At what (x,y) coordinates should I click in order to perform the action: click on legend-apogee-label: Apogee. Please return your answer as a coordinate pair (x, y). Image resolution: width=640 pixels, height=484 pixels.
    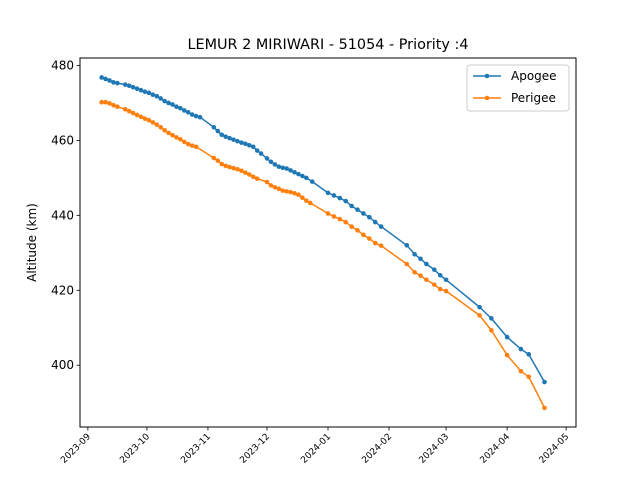
    Looking at the image, I should click on (534, 76).